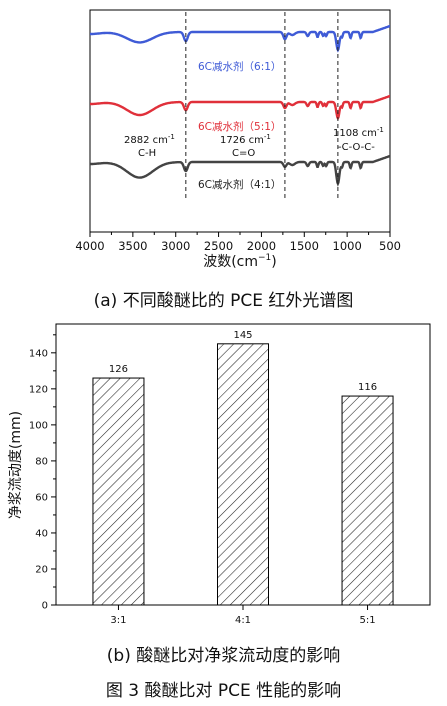 This screenshot has width=447, height=706. What do you see at coordinates (38, 353) in the screenshot?
I see `bar-y-tick-label: 140` at bounding box center [38, 353].